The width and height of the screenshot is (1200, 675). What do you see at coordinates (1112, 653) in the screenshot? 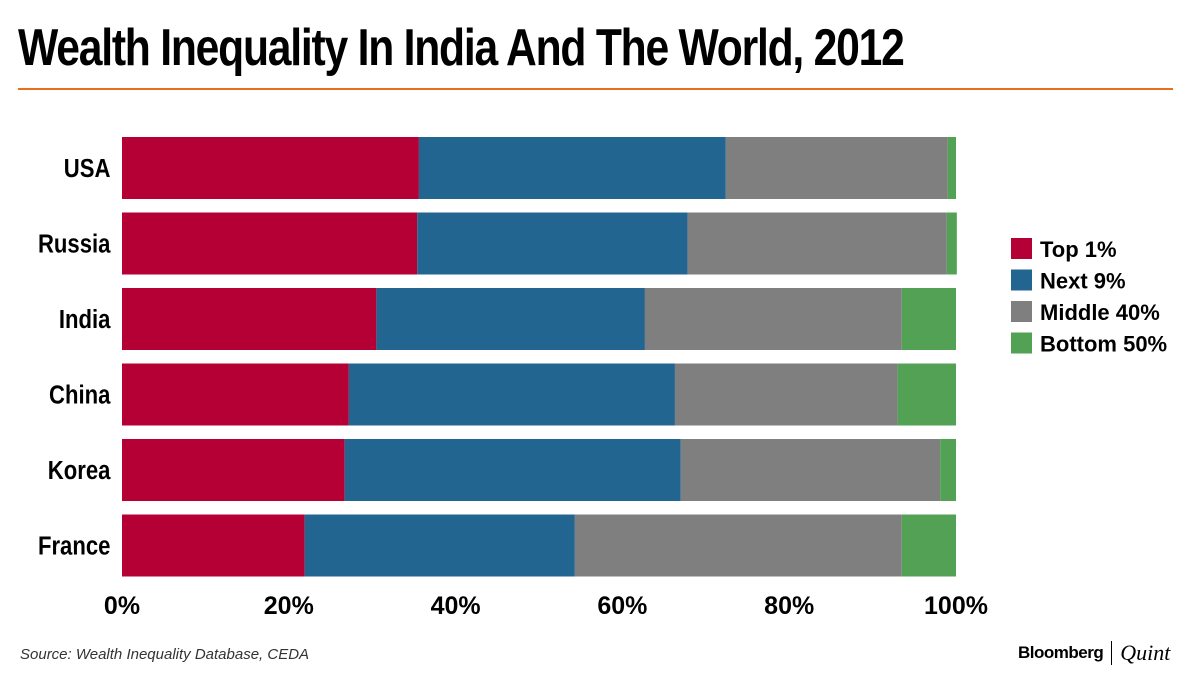
I see `logo-separator` at bounding box center [1112, 653].